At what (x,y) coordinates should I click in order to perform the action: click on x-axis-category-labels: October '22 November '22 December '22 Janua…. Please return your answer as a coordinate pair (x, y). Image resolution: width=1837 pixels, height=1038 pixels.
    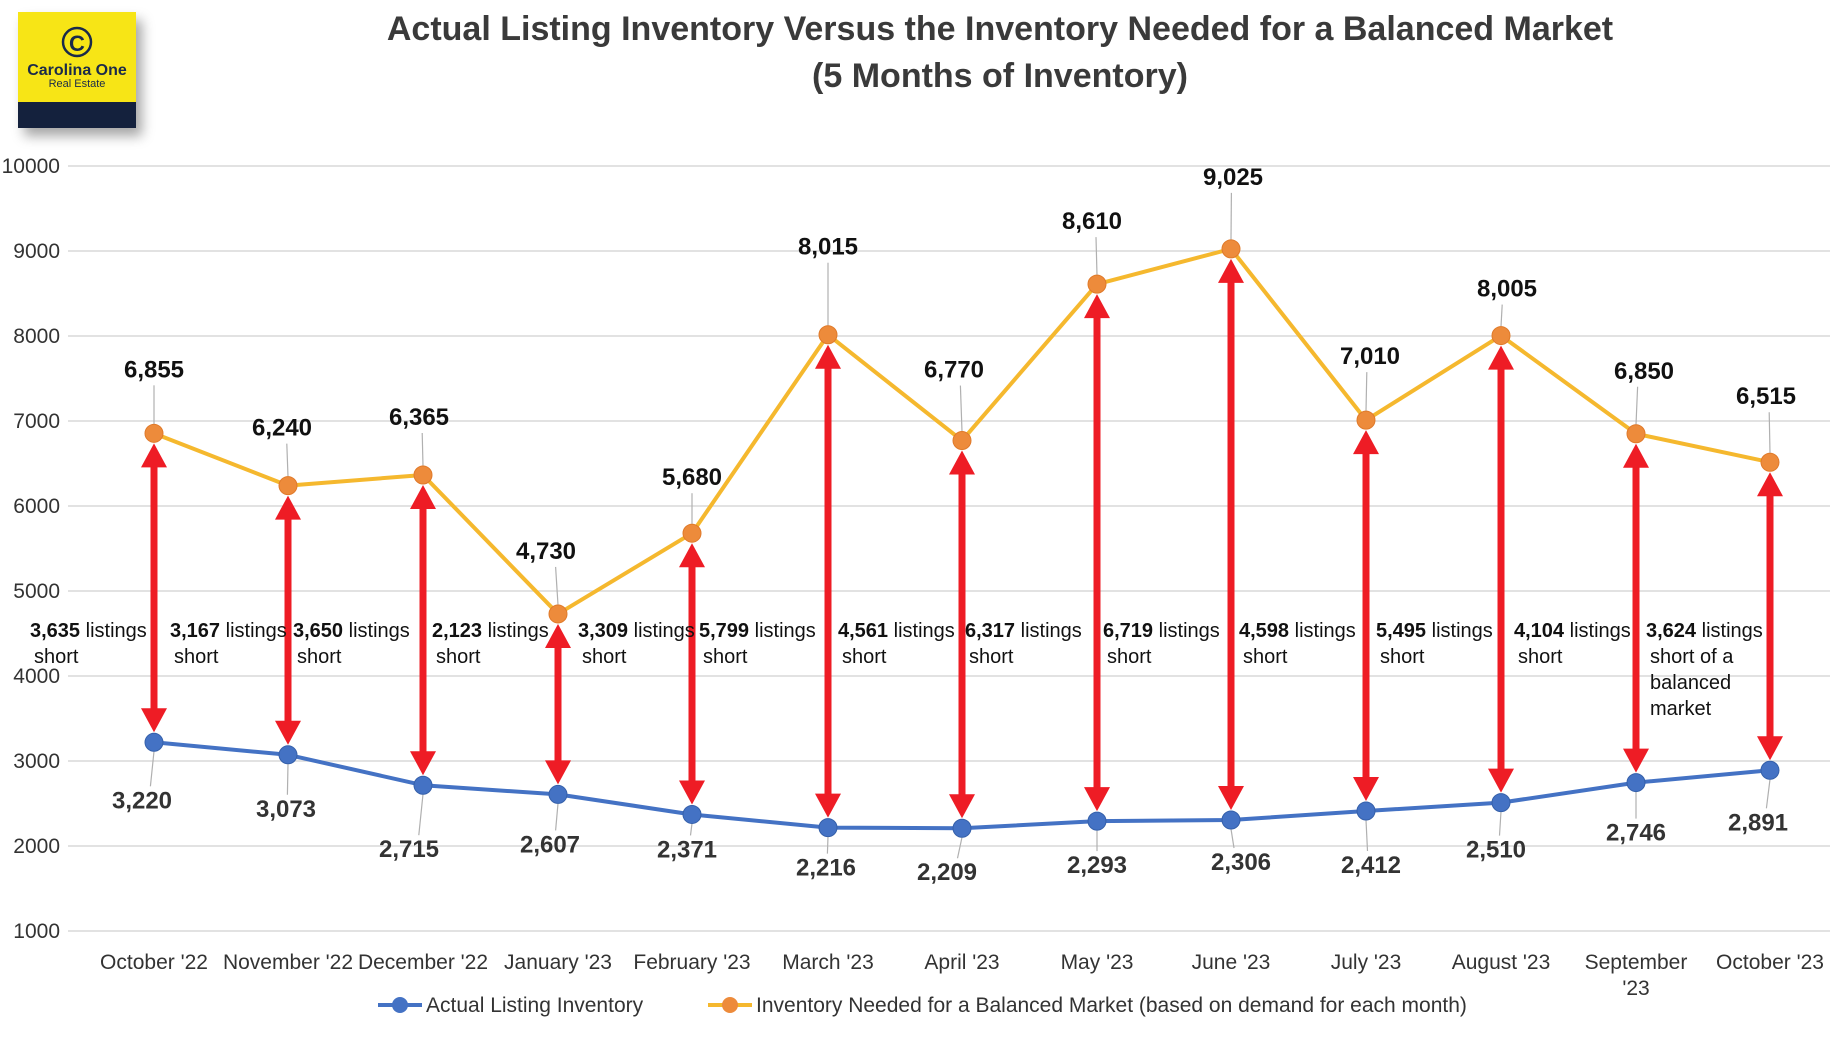
    Looking at the image, I should click on (962, 975).